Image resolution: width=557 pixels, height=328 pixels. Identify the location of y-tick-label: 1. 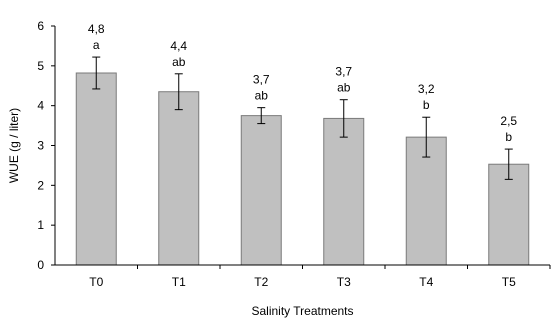
(40, 225).